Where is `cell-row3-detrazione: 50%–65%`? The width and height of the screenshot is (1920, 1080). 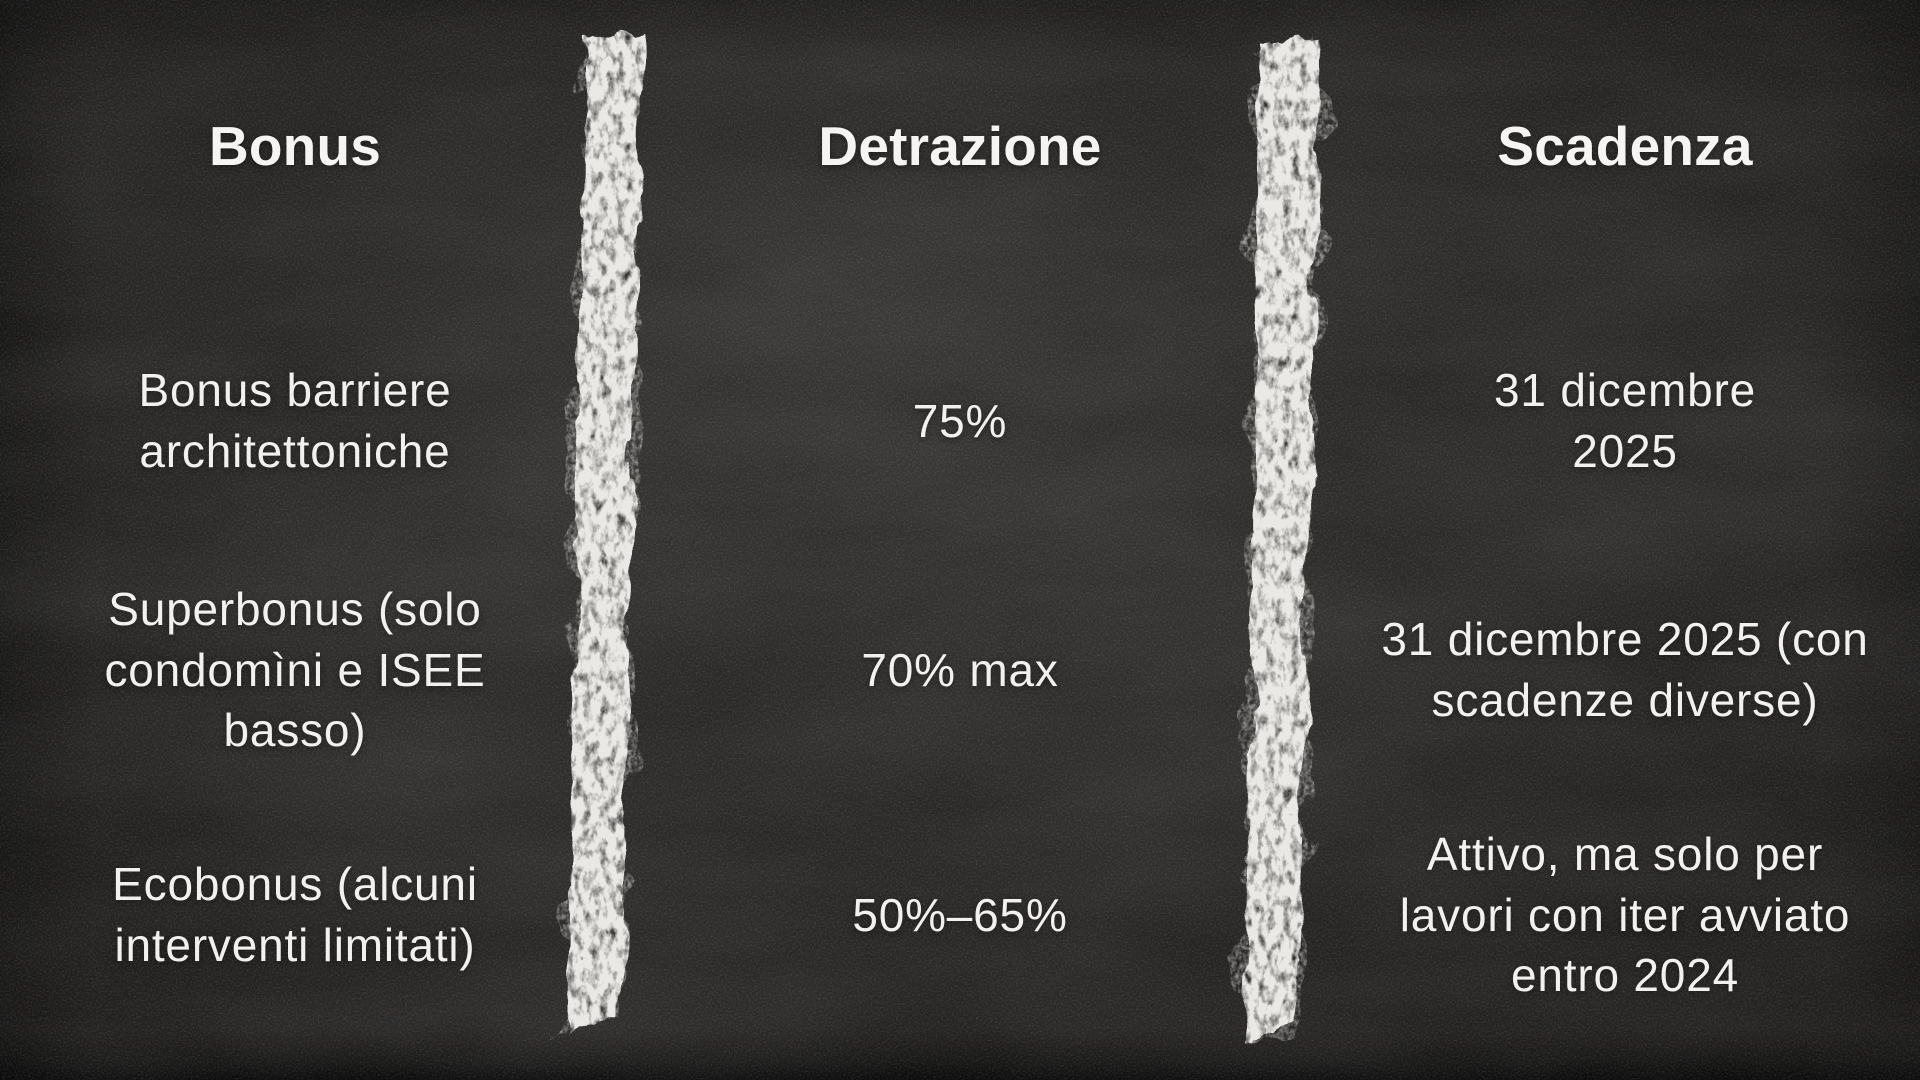 cell-row3-detrazione: 50%–65% is located at coordinates (960, 914).